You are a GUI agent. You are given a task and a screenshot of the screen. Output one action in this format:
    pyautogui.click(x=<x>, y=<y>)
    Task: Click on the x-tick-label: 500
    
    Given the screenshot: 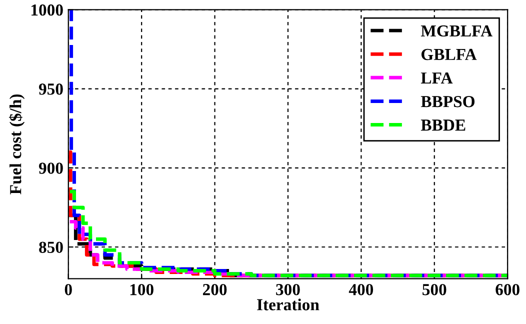 What is the action you would take?
    pyautogui.click(x=434, y=290)
    